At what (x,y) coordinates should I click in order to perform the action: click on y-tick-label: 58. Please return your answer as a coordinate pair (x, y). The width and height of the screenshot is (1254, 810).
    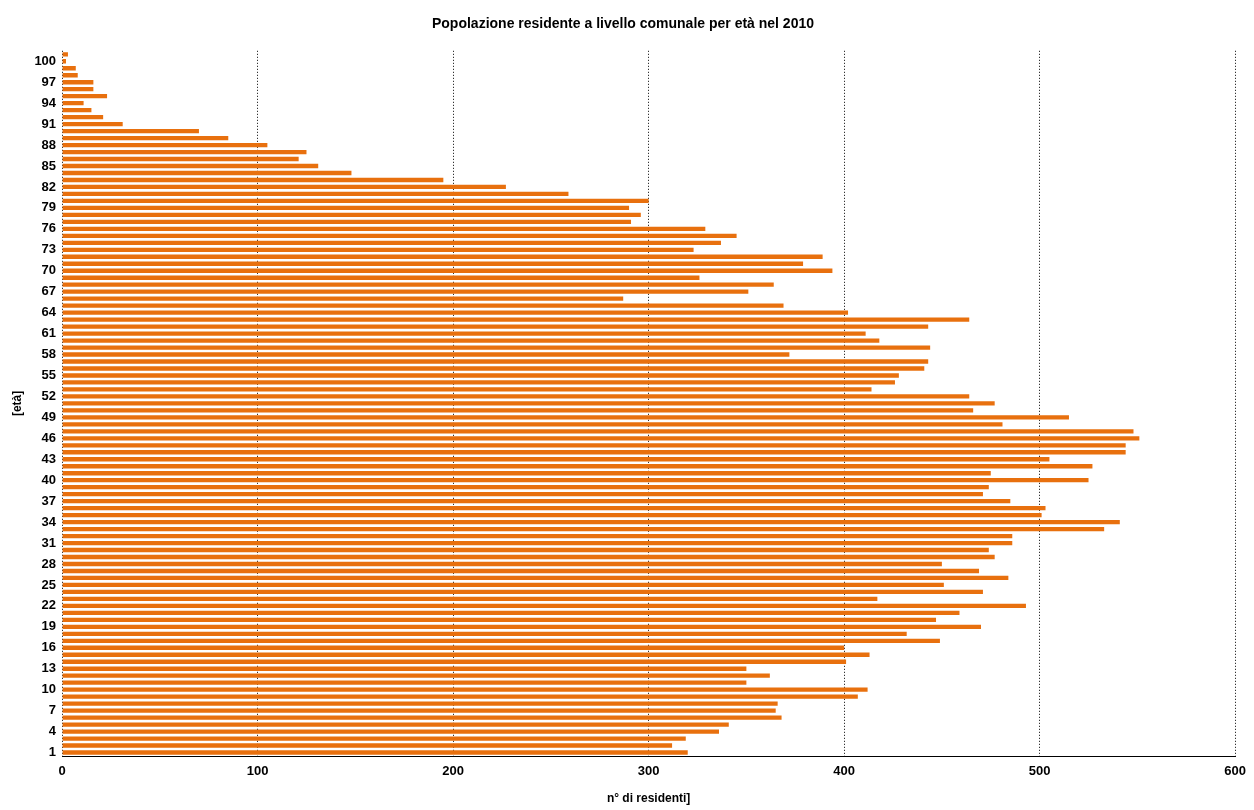
    Looking at the image, I should click on (49, 354).